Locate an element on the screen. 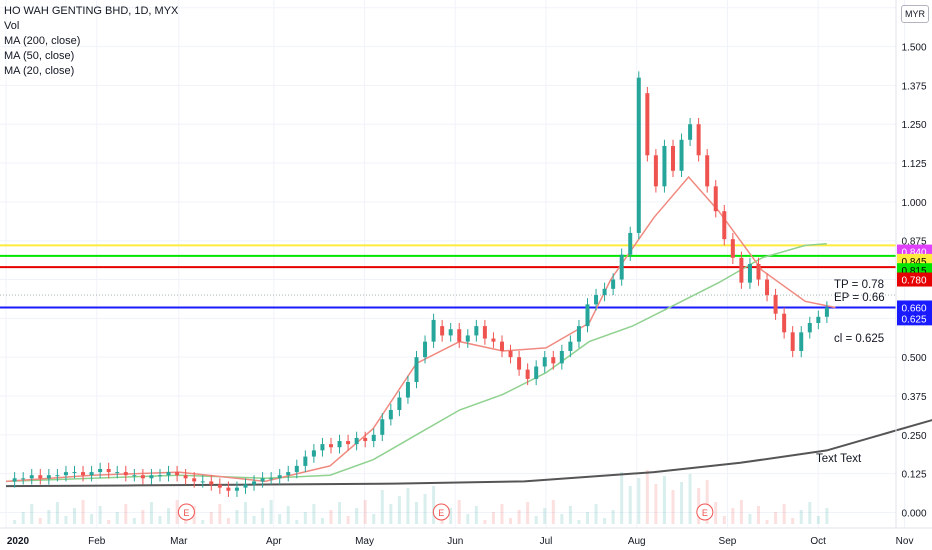 The width and height of the screenshot is (932, 550). x-tick-label: Apr is located at coordinates (274, 541).